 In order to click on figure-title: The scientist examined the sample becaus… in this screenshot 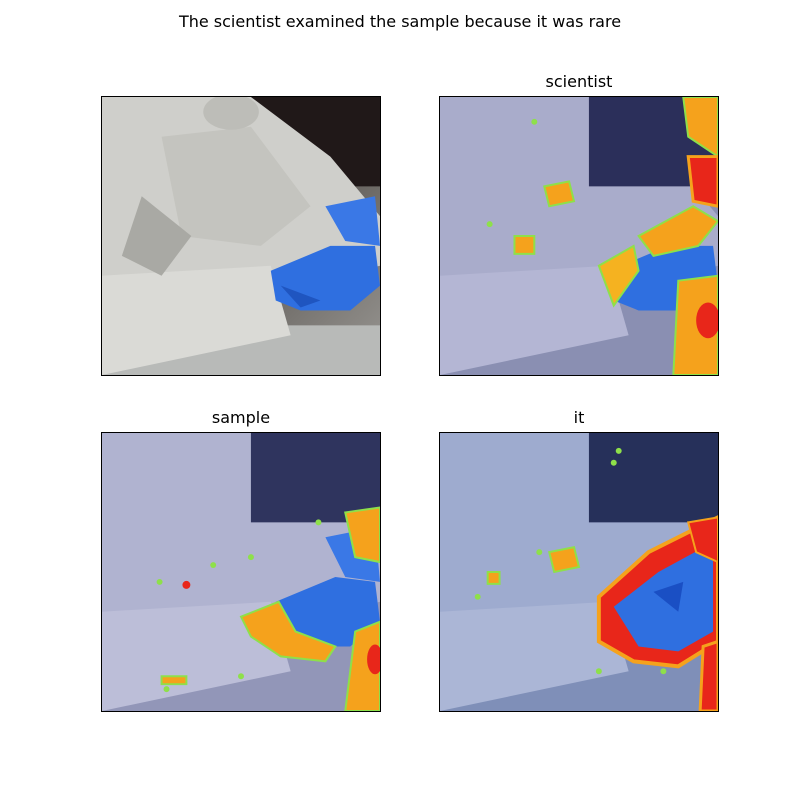, I will do `click(400, 21)`.